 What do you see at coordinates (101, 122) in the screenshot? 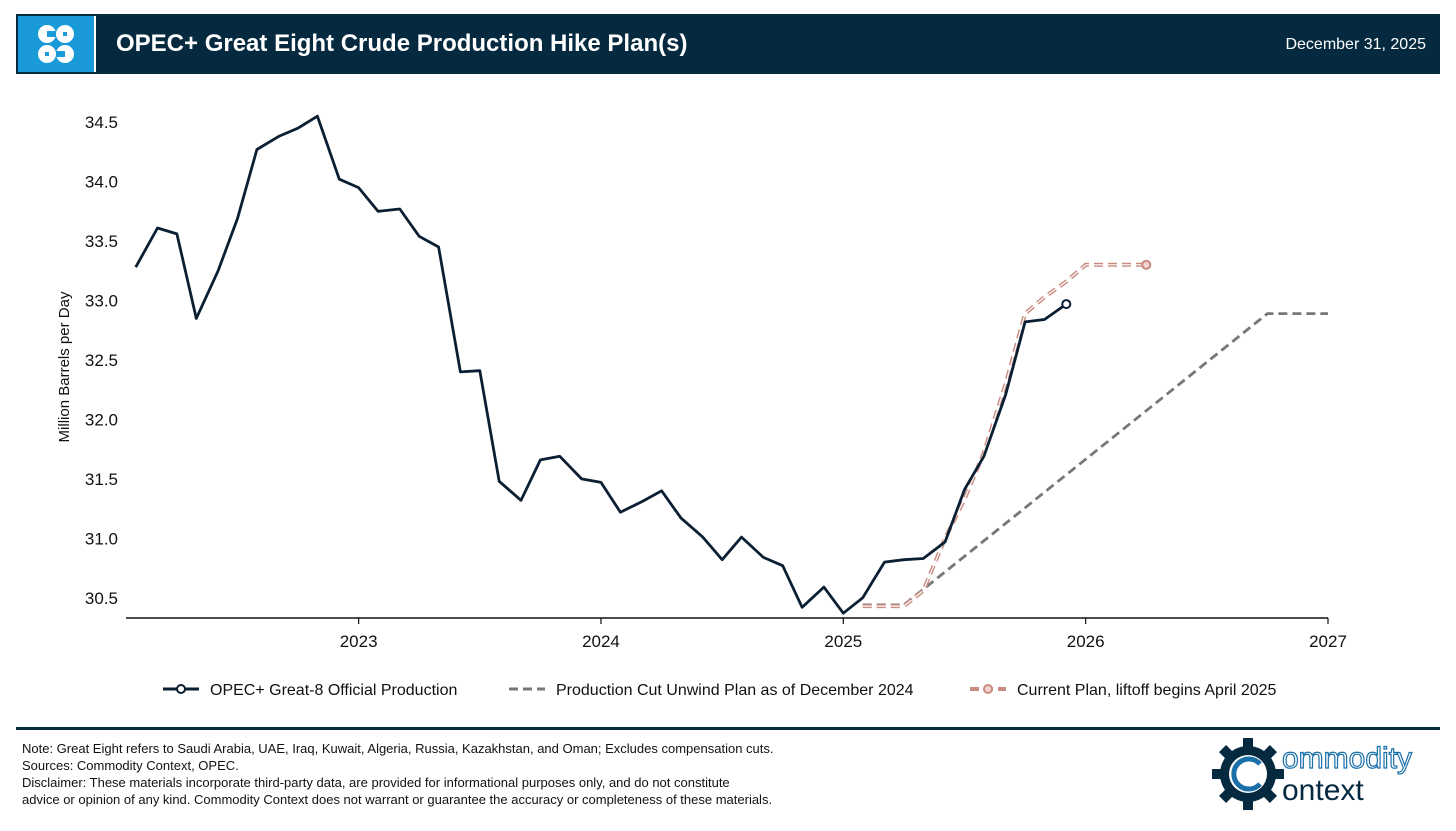
I see `y-tick-label: 34.5` at bounding box center [101, 122].